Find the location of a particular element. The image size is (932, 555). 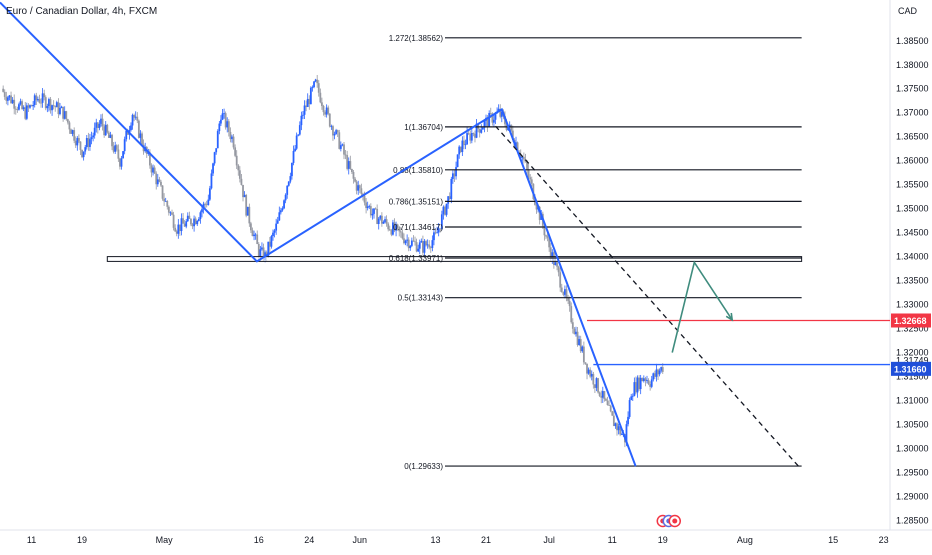

x-tick-label: Aug is located at coordinates (745, 540).